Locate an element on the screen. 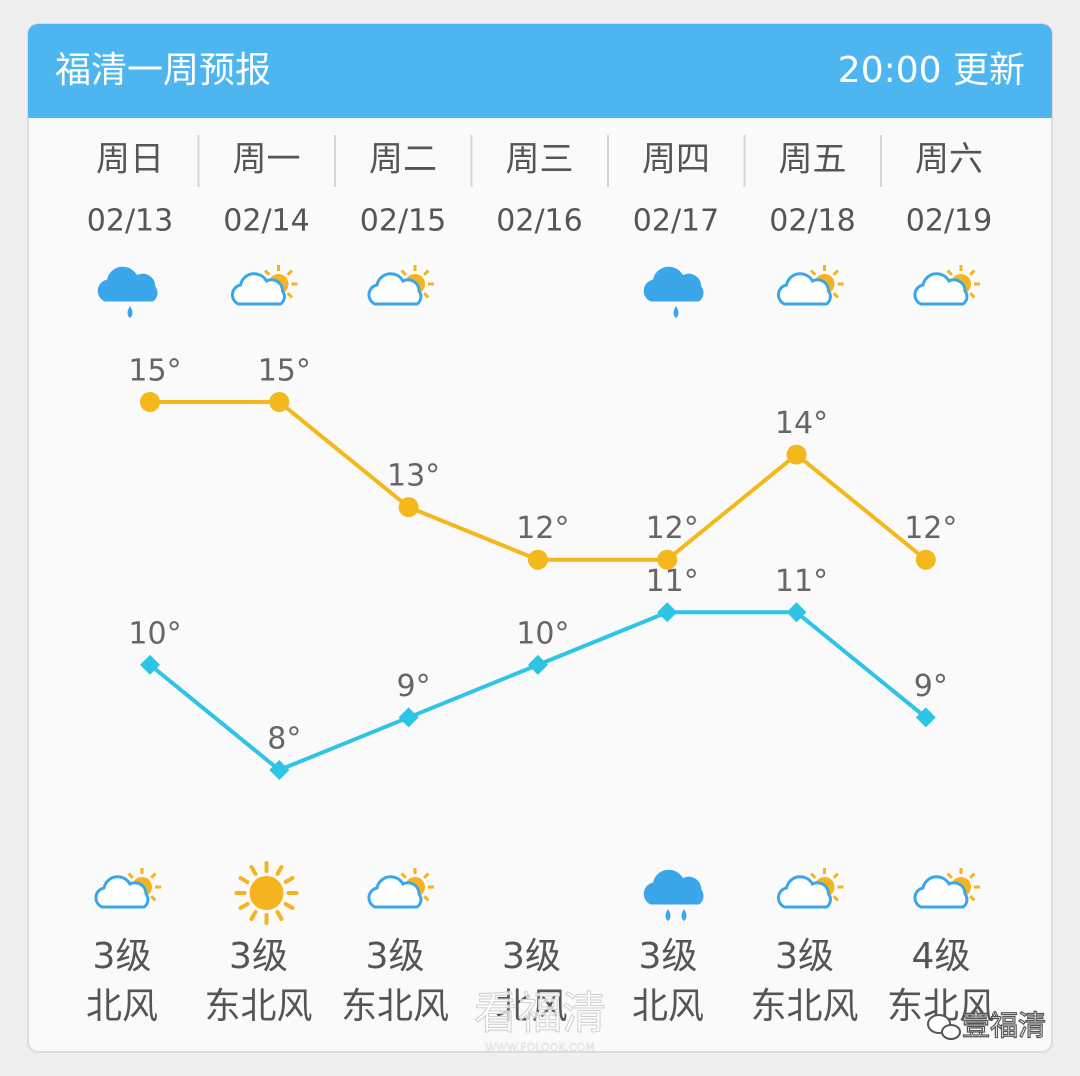  weekday: 周日 is located at coordinates (130, 160).